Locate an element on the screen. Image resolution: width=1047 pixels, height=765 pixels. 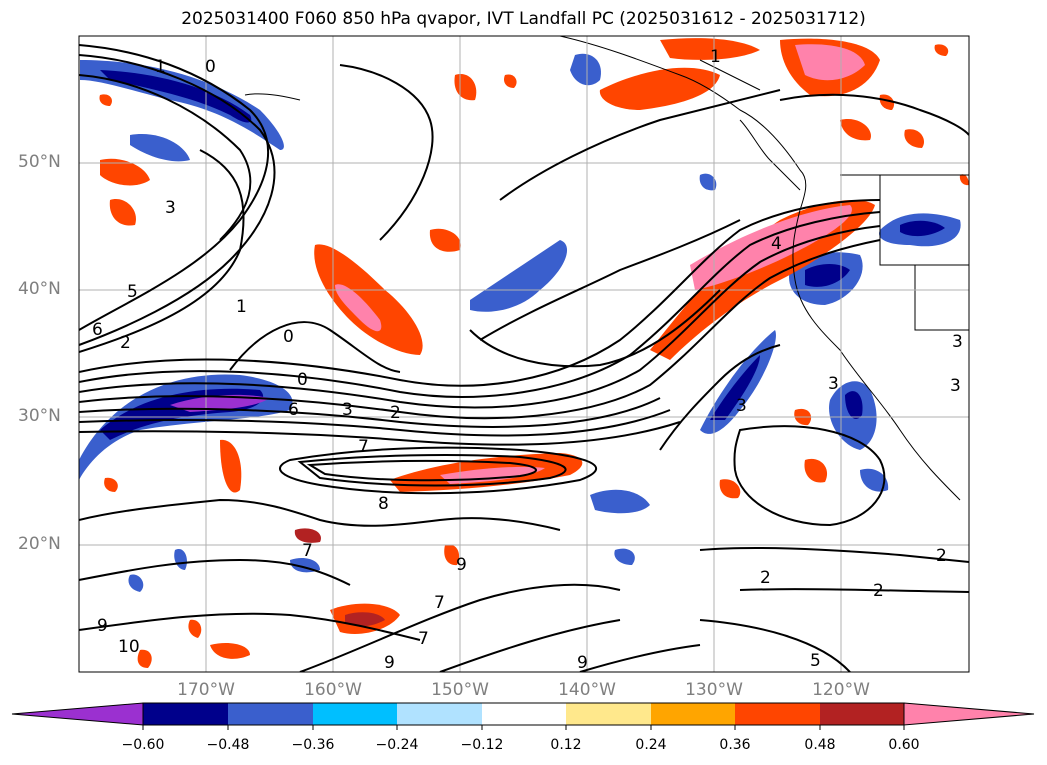
colorbar-extend-low is located at coordinates (77, 714).